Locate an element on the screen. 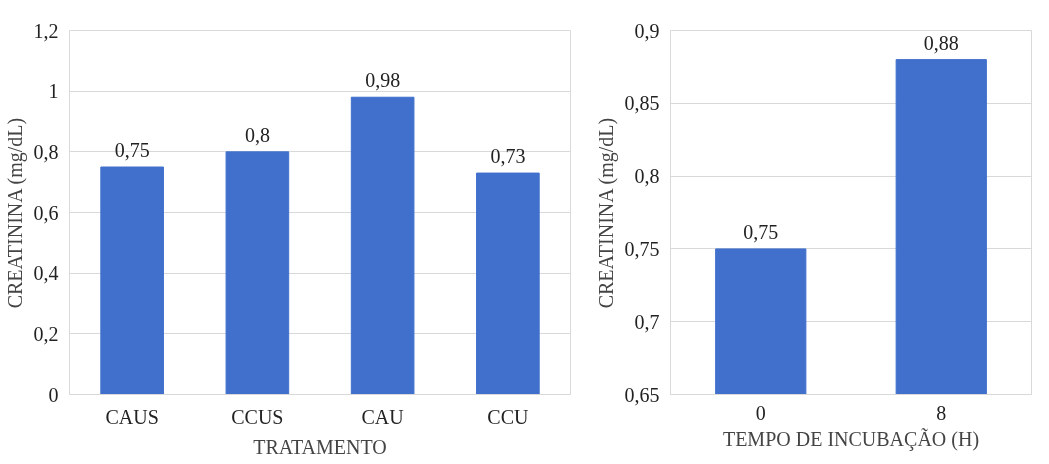 Image resolution: width=1049 pixels, height=464 pixels. x-tick-label: CCU is located at coordinates (508, 416).